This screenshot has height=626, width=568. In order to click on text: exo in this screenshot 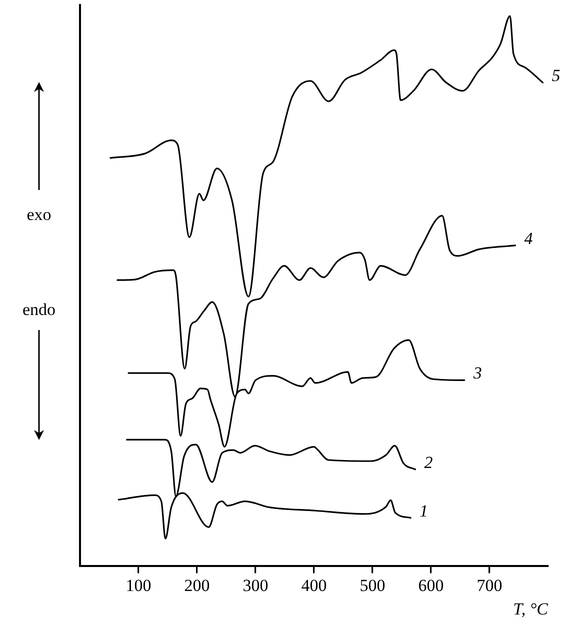, I will do `click(39, 215)`.